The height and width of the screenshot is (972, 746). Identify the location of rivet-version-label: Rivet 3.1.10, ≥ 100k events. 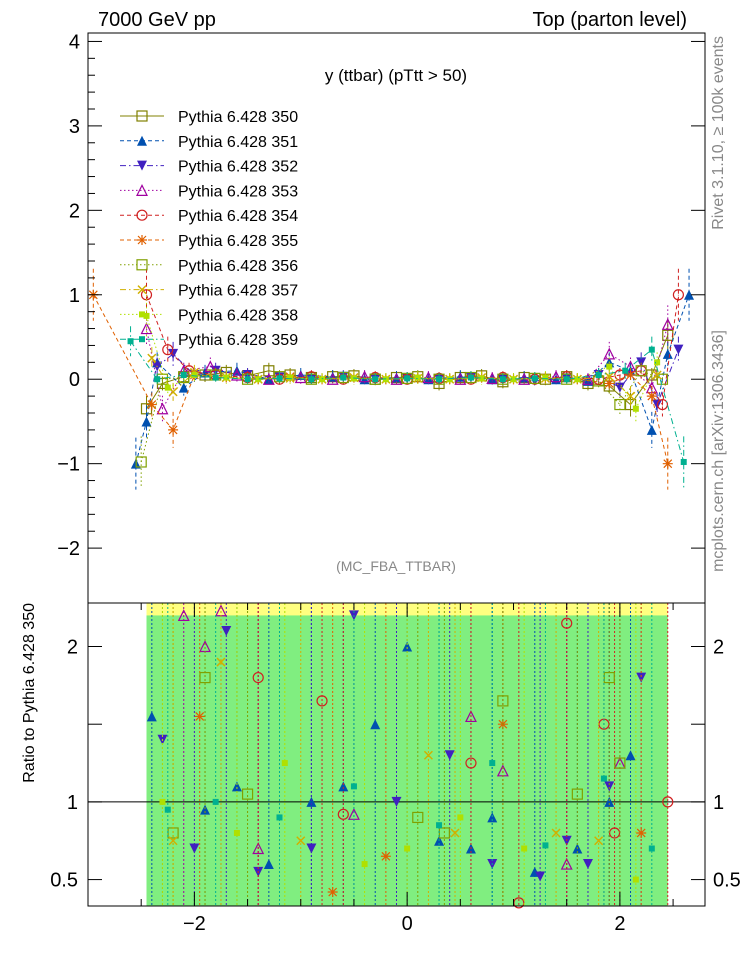
(718, 133).